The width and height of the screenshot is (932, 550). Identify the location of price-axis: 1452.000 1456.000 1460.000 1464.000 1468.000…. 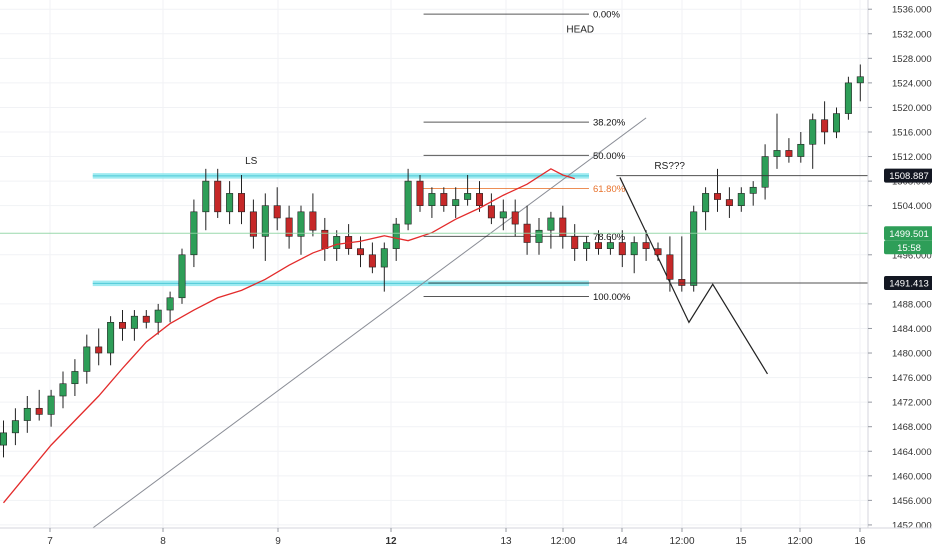
(900, 268).